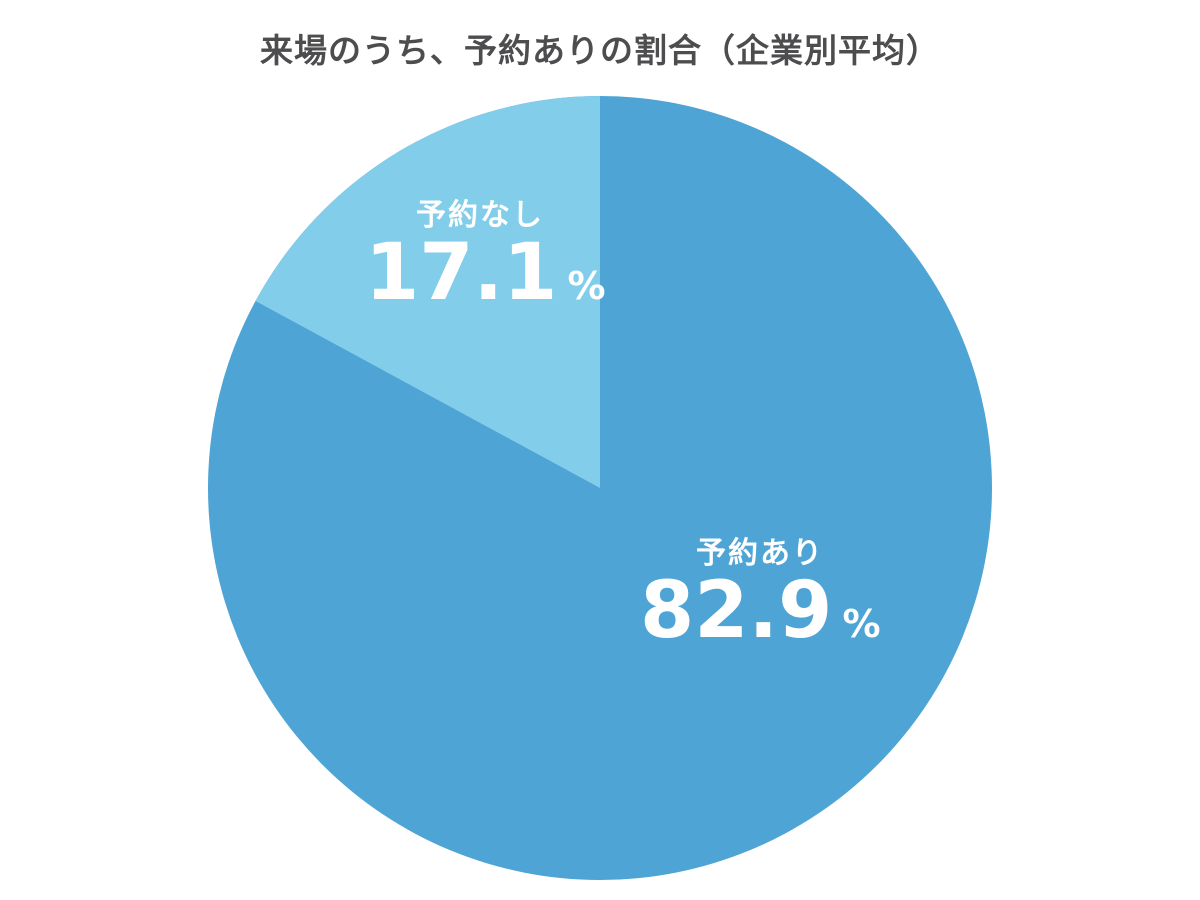  I want to click on label-name: 予約なし, so click(480, 215).